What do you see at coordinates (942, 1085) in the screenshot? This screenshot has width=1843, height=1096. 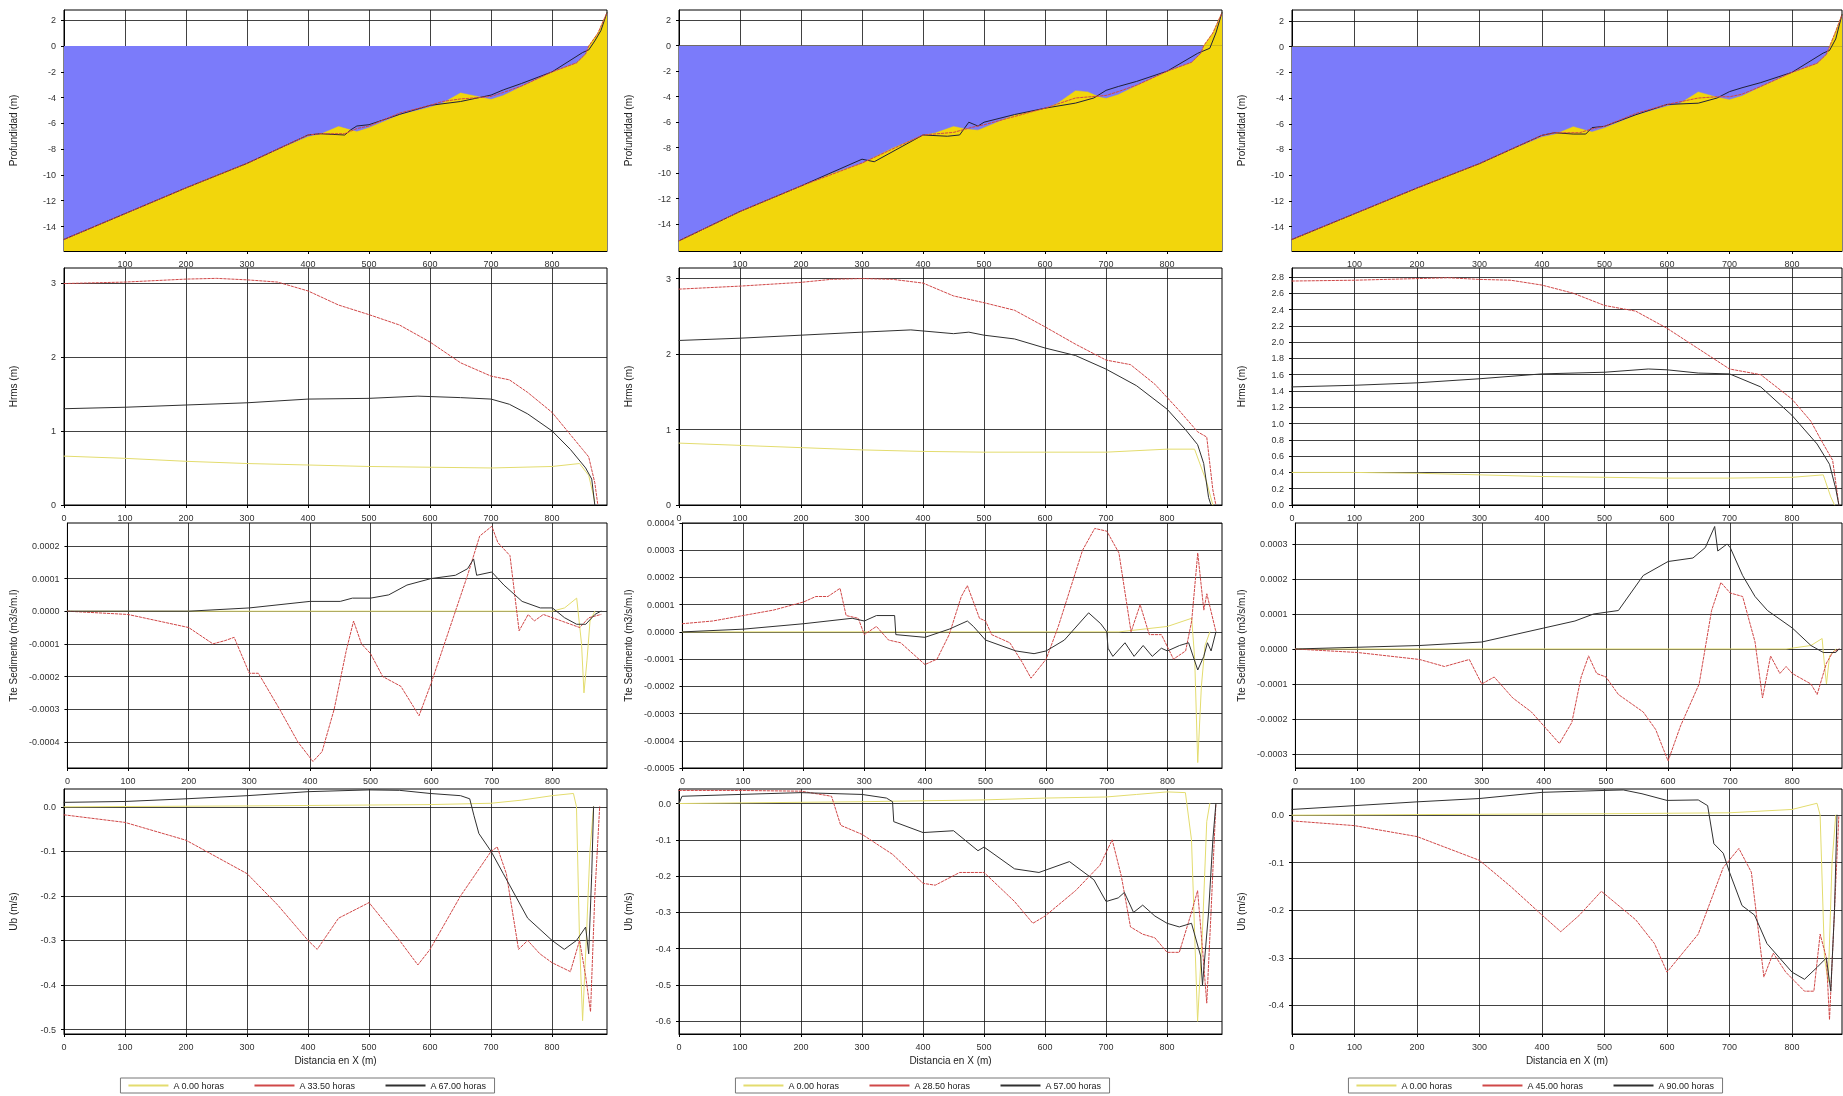 I see `legend-label: A 28.50 horas` at bounding box center [942, 1085].